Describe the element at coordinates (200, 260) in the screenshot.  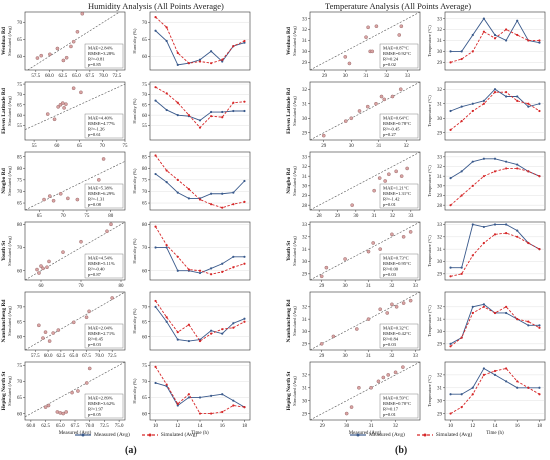
I see `humidity-measured-line` at that location.